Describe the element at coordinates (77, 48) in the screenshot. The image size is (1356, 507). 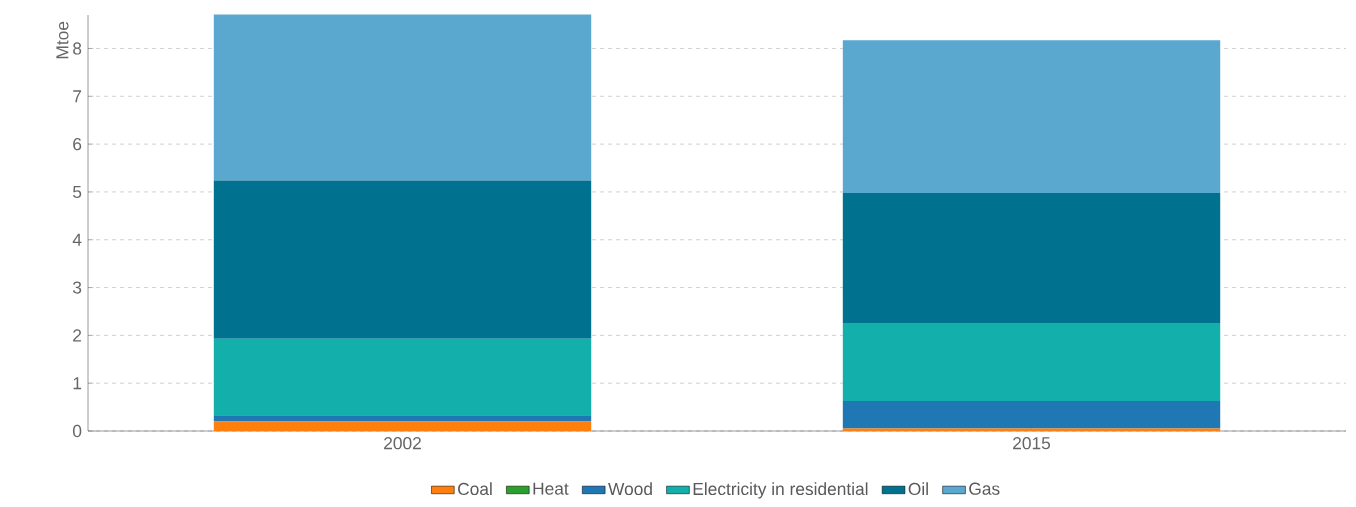
I see `y-tick-label: 8` at that location.